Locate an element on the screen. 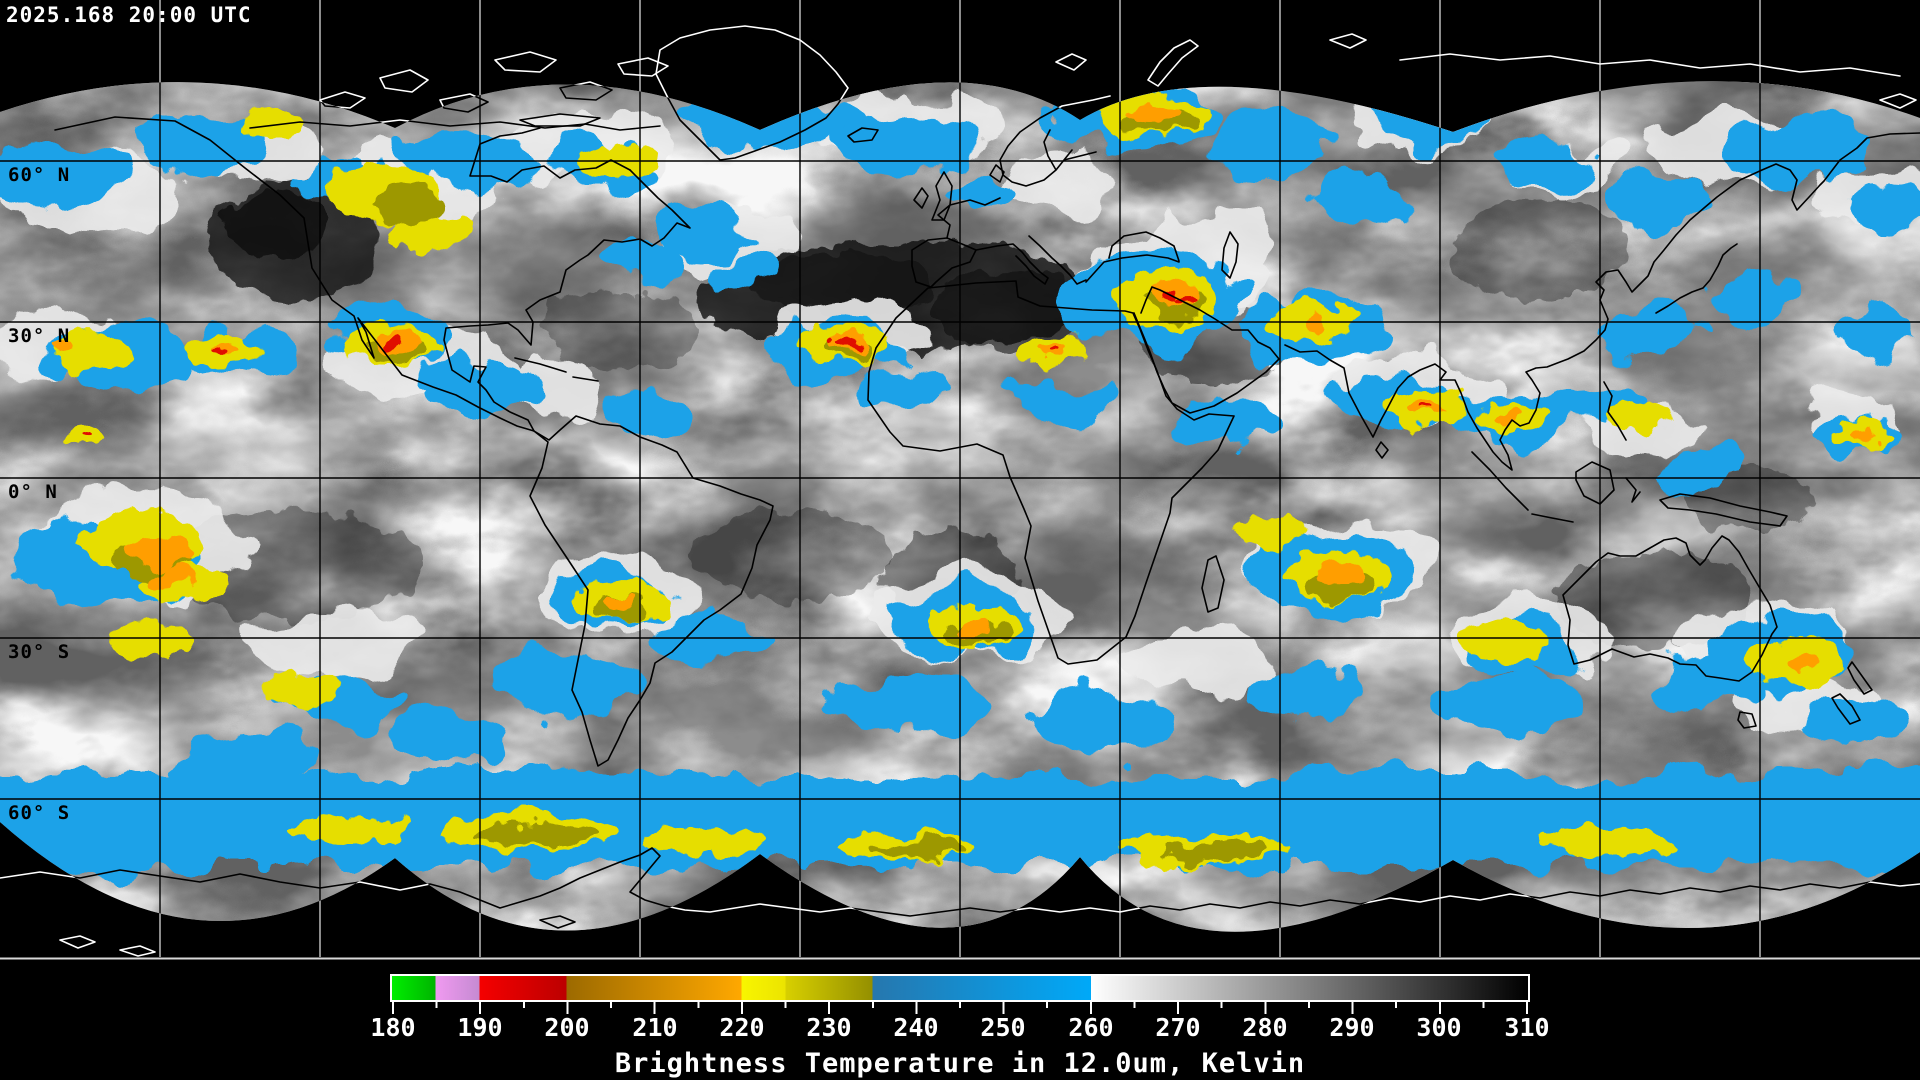 The height and width of the screenshot is (1080, 1920). latitude-label-30s: 30° S is located at coordinates (39, 652).